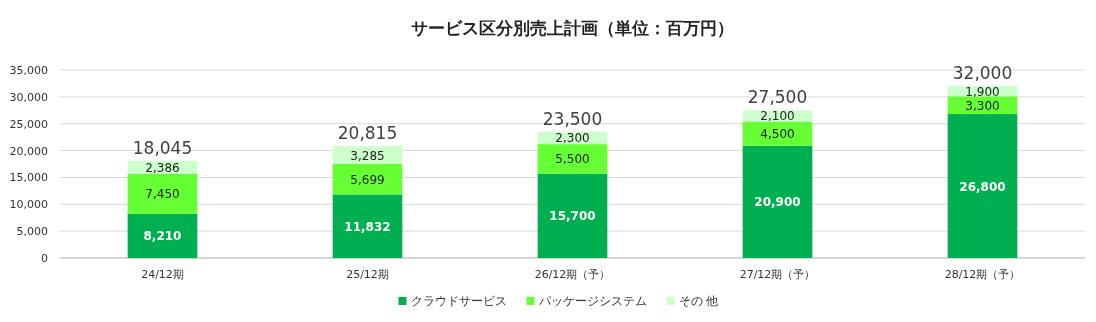  What do you see at coordinates (367, 155) in the screenshot?
I see `data-label: 3,285` at bounding box center [367, 155].